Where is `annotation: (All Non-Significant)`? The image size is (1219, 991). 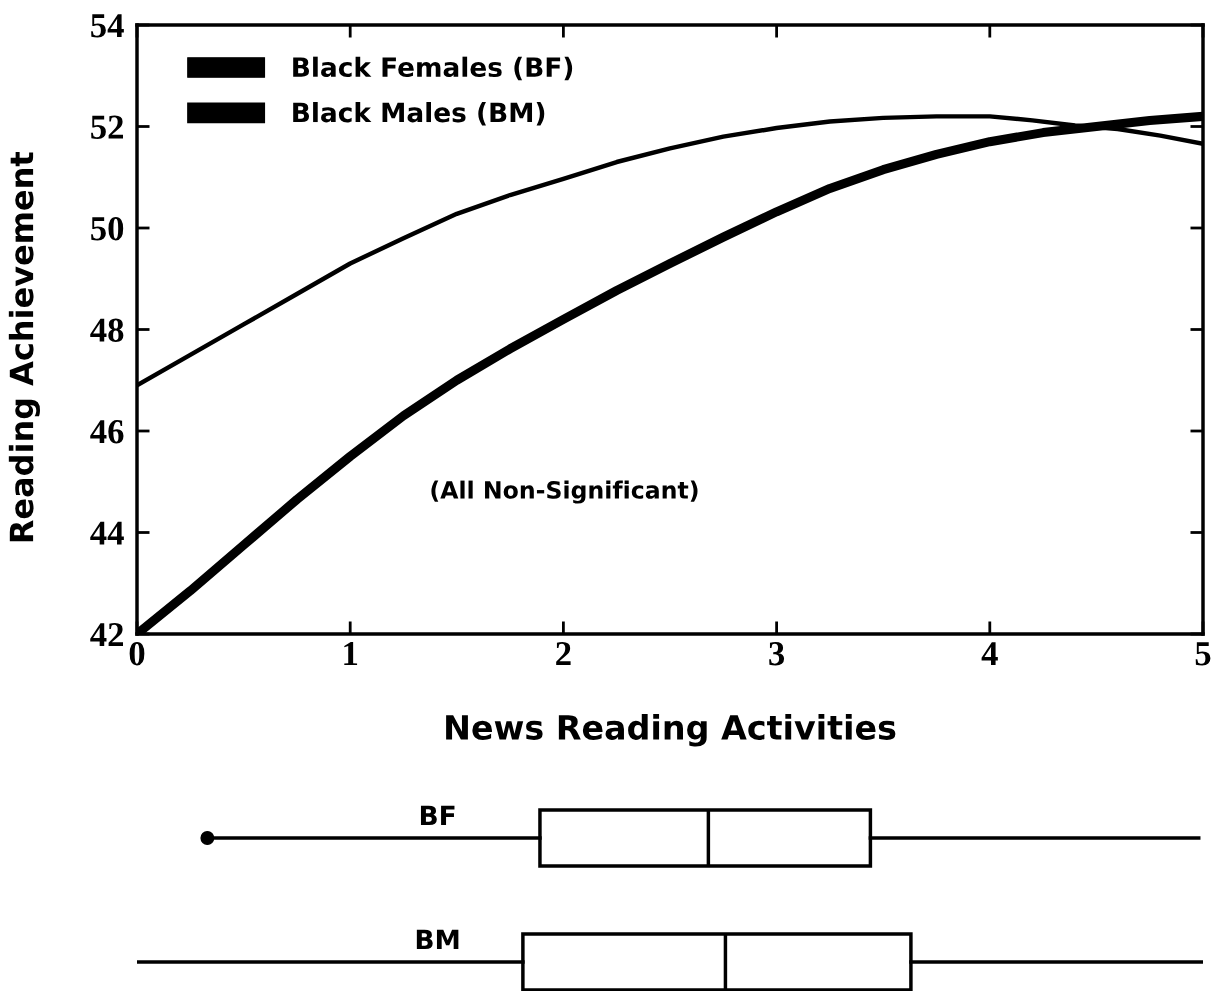 annotation: (All Non-Significant) is located at coordinates (564, 492).